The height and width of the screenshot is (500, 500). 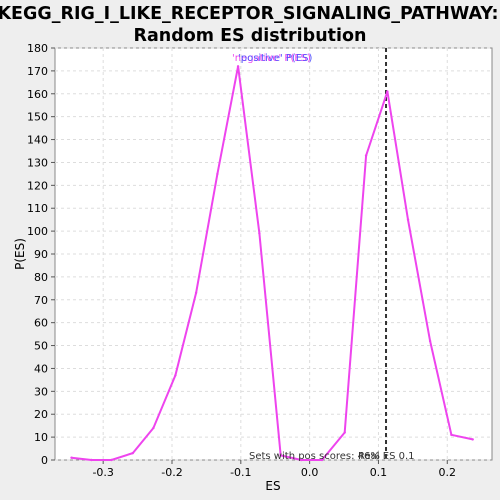 I want to click on x-tick-label: -0.2, so click(x=171, y=472).